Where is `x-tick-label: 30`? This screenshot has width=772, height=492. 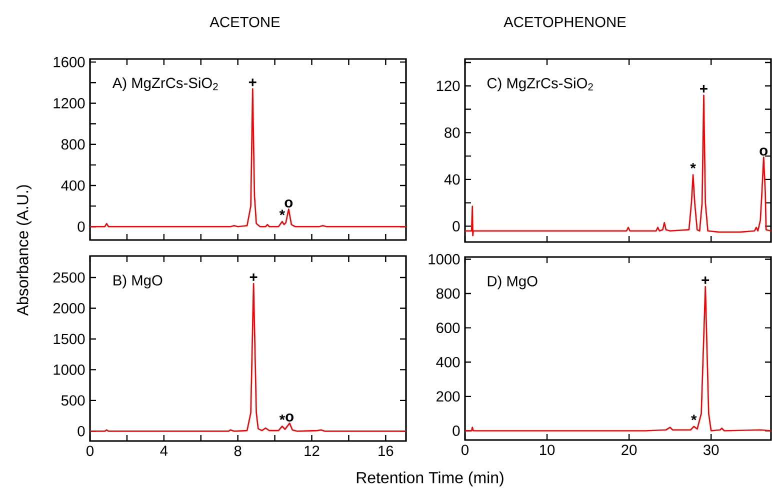
x-tick-label: 30 is located at coordinates (711, 450).